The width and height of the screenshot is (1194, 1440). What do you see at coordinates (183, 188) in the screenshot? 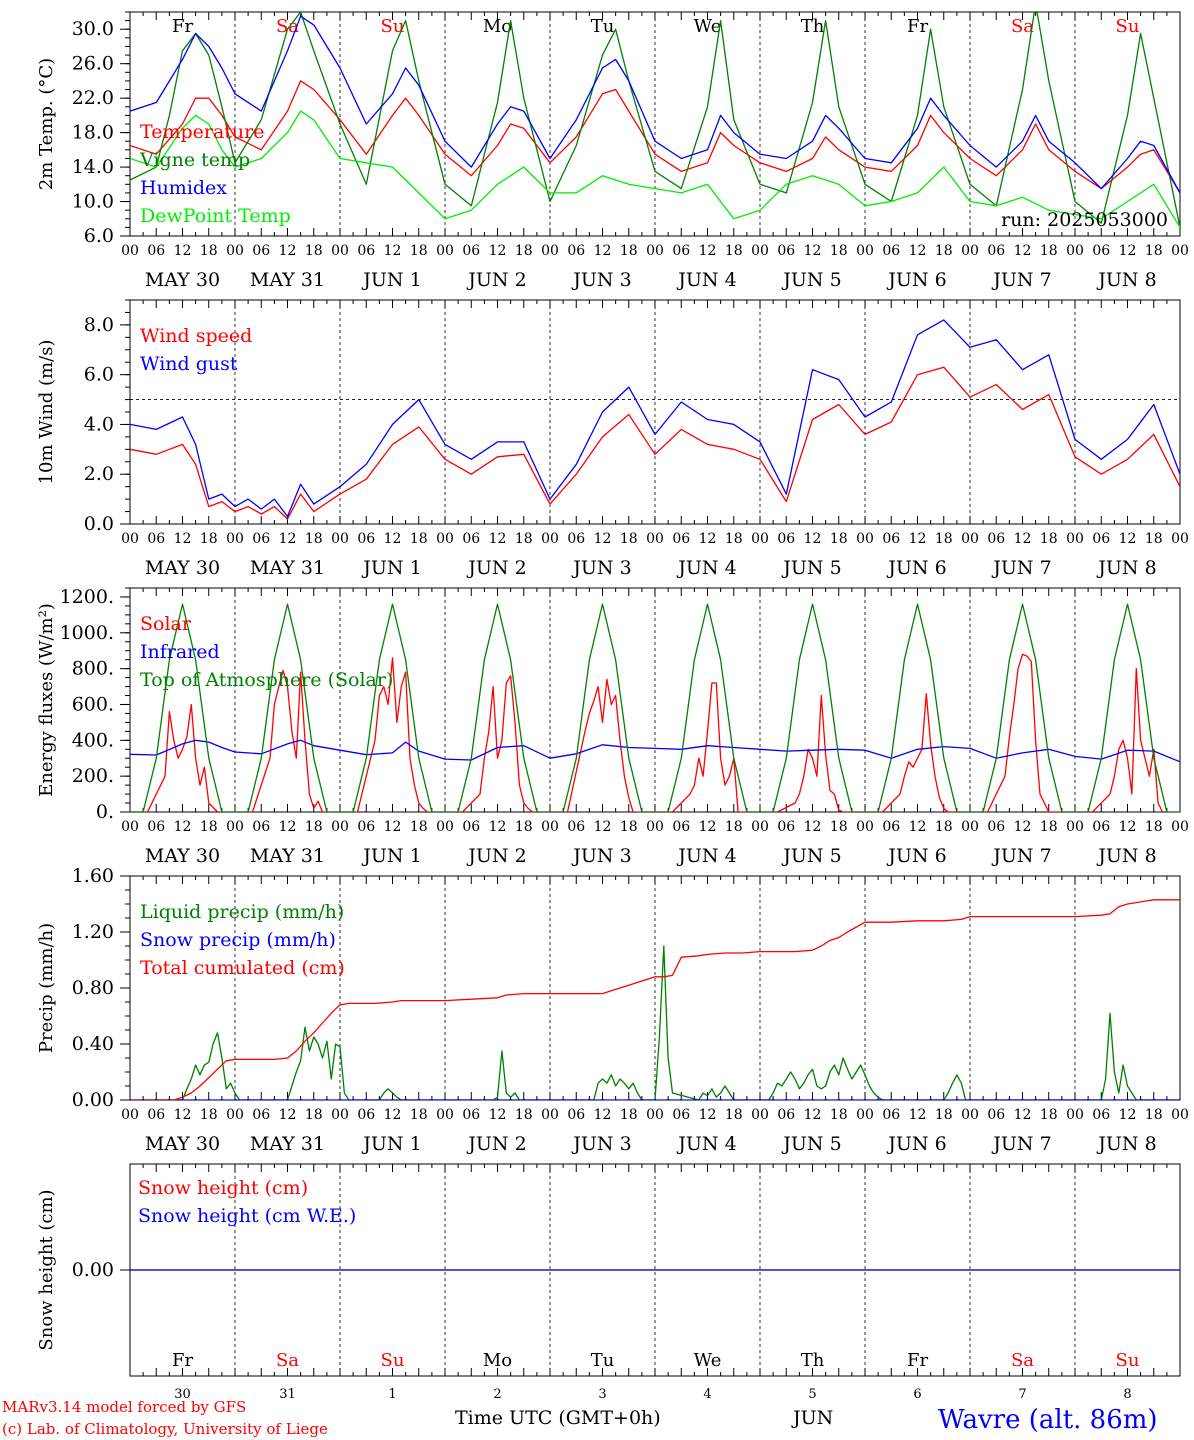
I see `legend-entry: Humidex` at bounding box center [183, 188].